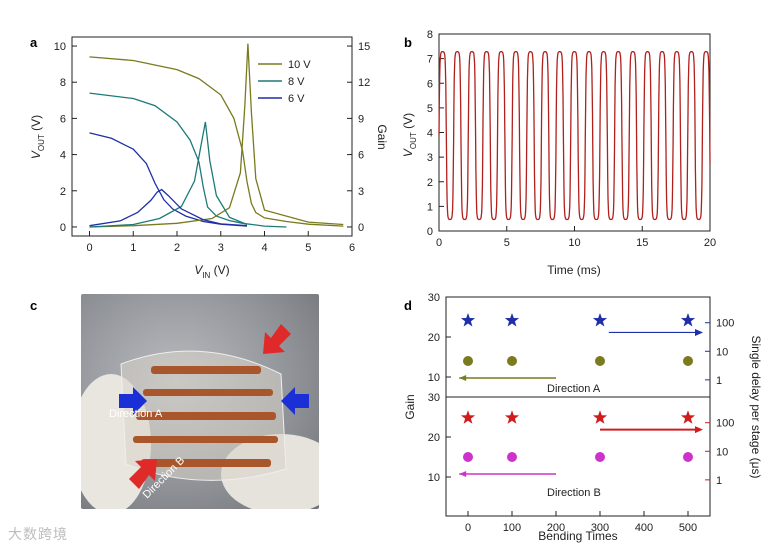  Describe the element at coordinates (468, 528) in the screenshot. I see `panel-d-x-tick-label: 0` at that location.